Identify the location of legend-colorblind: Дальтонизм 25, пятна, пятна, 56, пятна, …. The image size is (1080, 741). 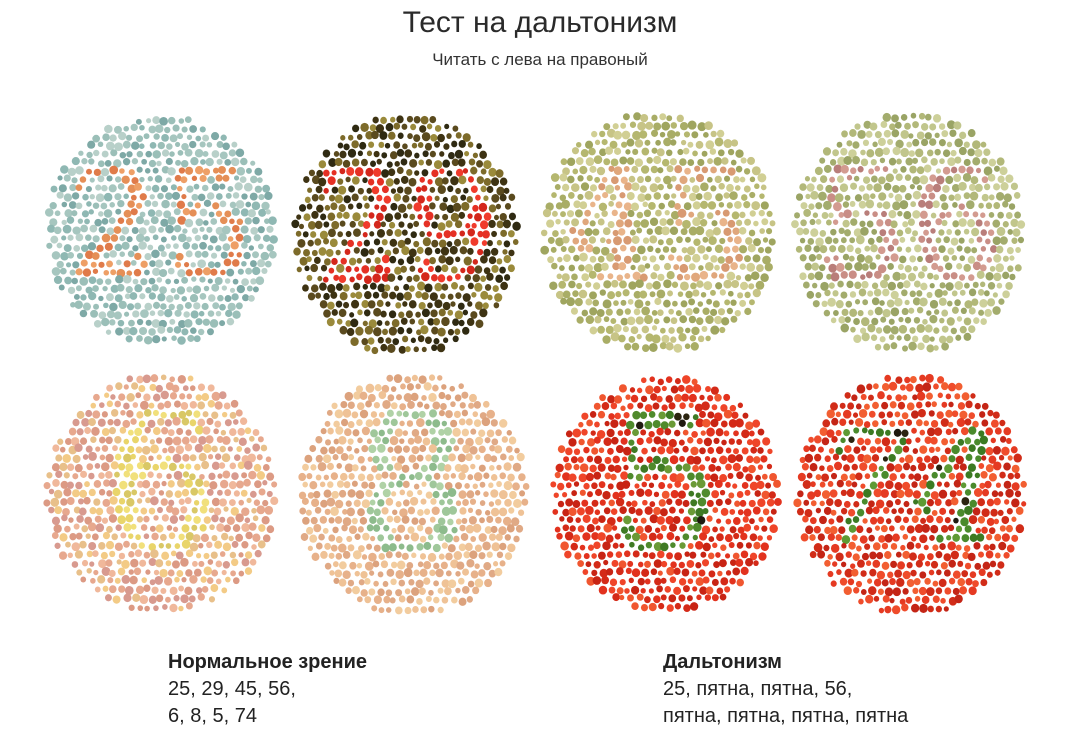
(785, 689).